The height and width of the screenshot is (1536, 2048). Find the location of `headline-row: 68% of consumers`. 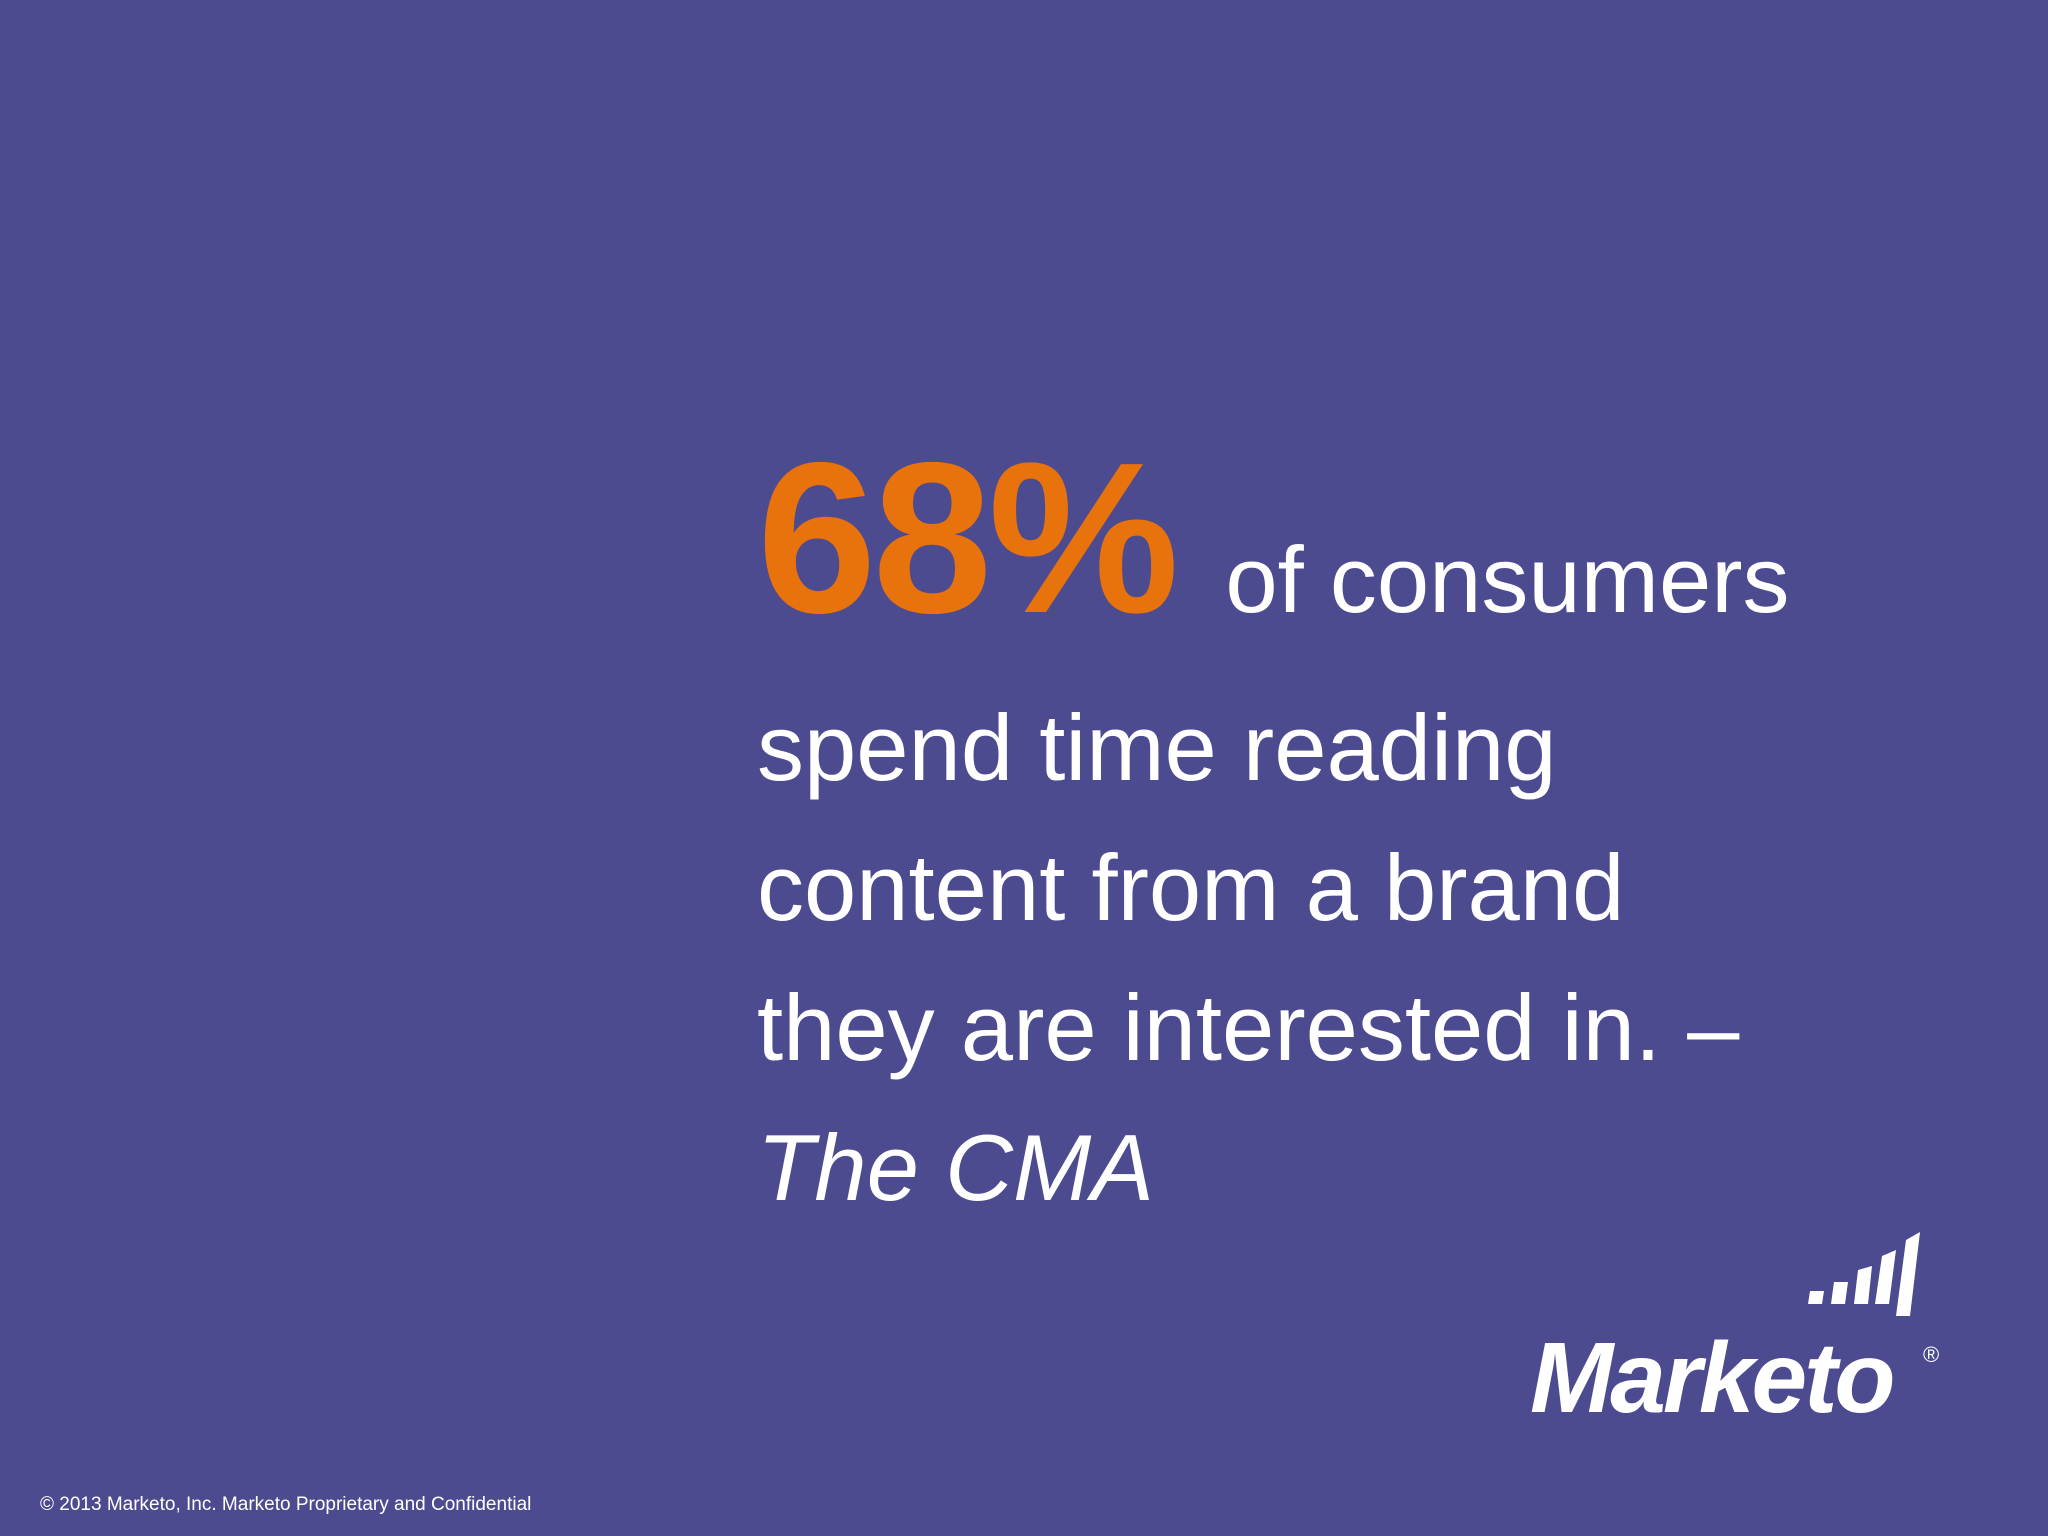

headline-row: 68% of consumers is located at coordinates (1357, 537).